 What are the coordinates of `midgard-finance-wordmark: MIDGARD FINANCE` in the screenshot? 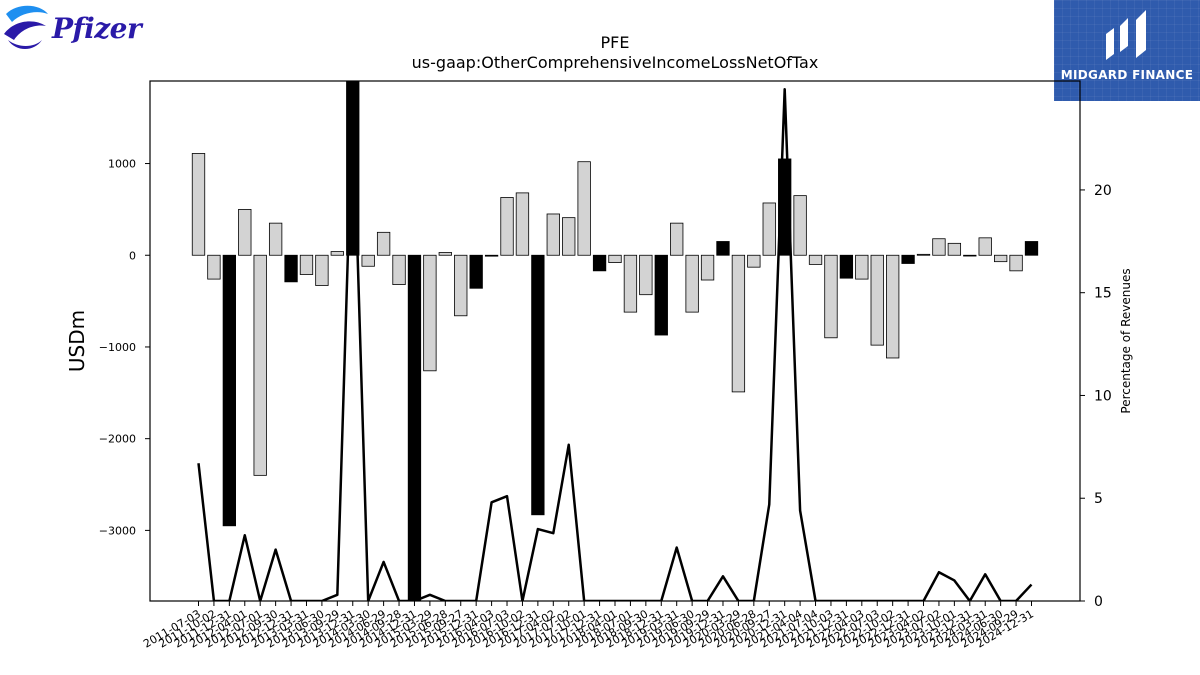 It's located at (1127, 75).